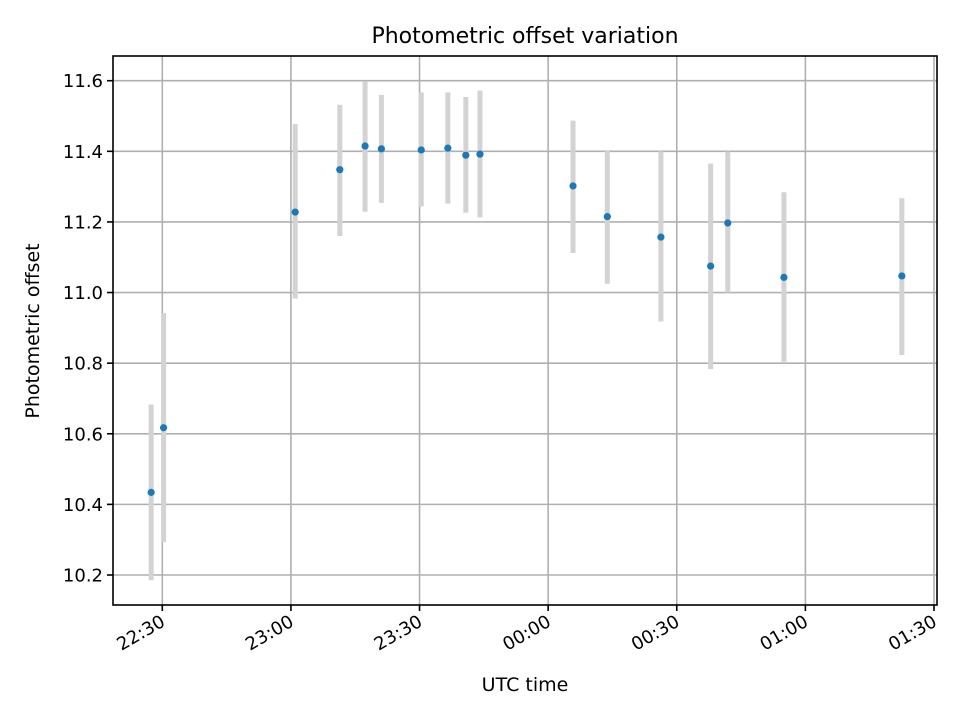  I want to click on y-tick-label: 11.6, so click(83, 81).